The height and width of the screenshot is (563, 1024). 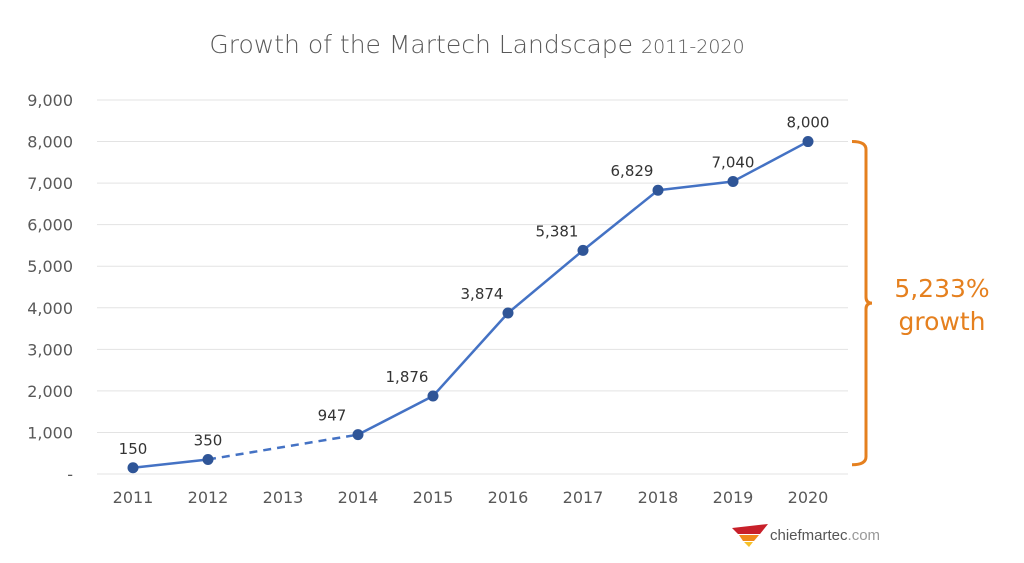 What do you see at coordinates (50, 266) in the screenshot?
I see `y-tick-label: 5,000` at bounding box center [50, 266].